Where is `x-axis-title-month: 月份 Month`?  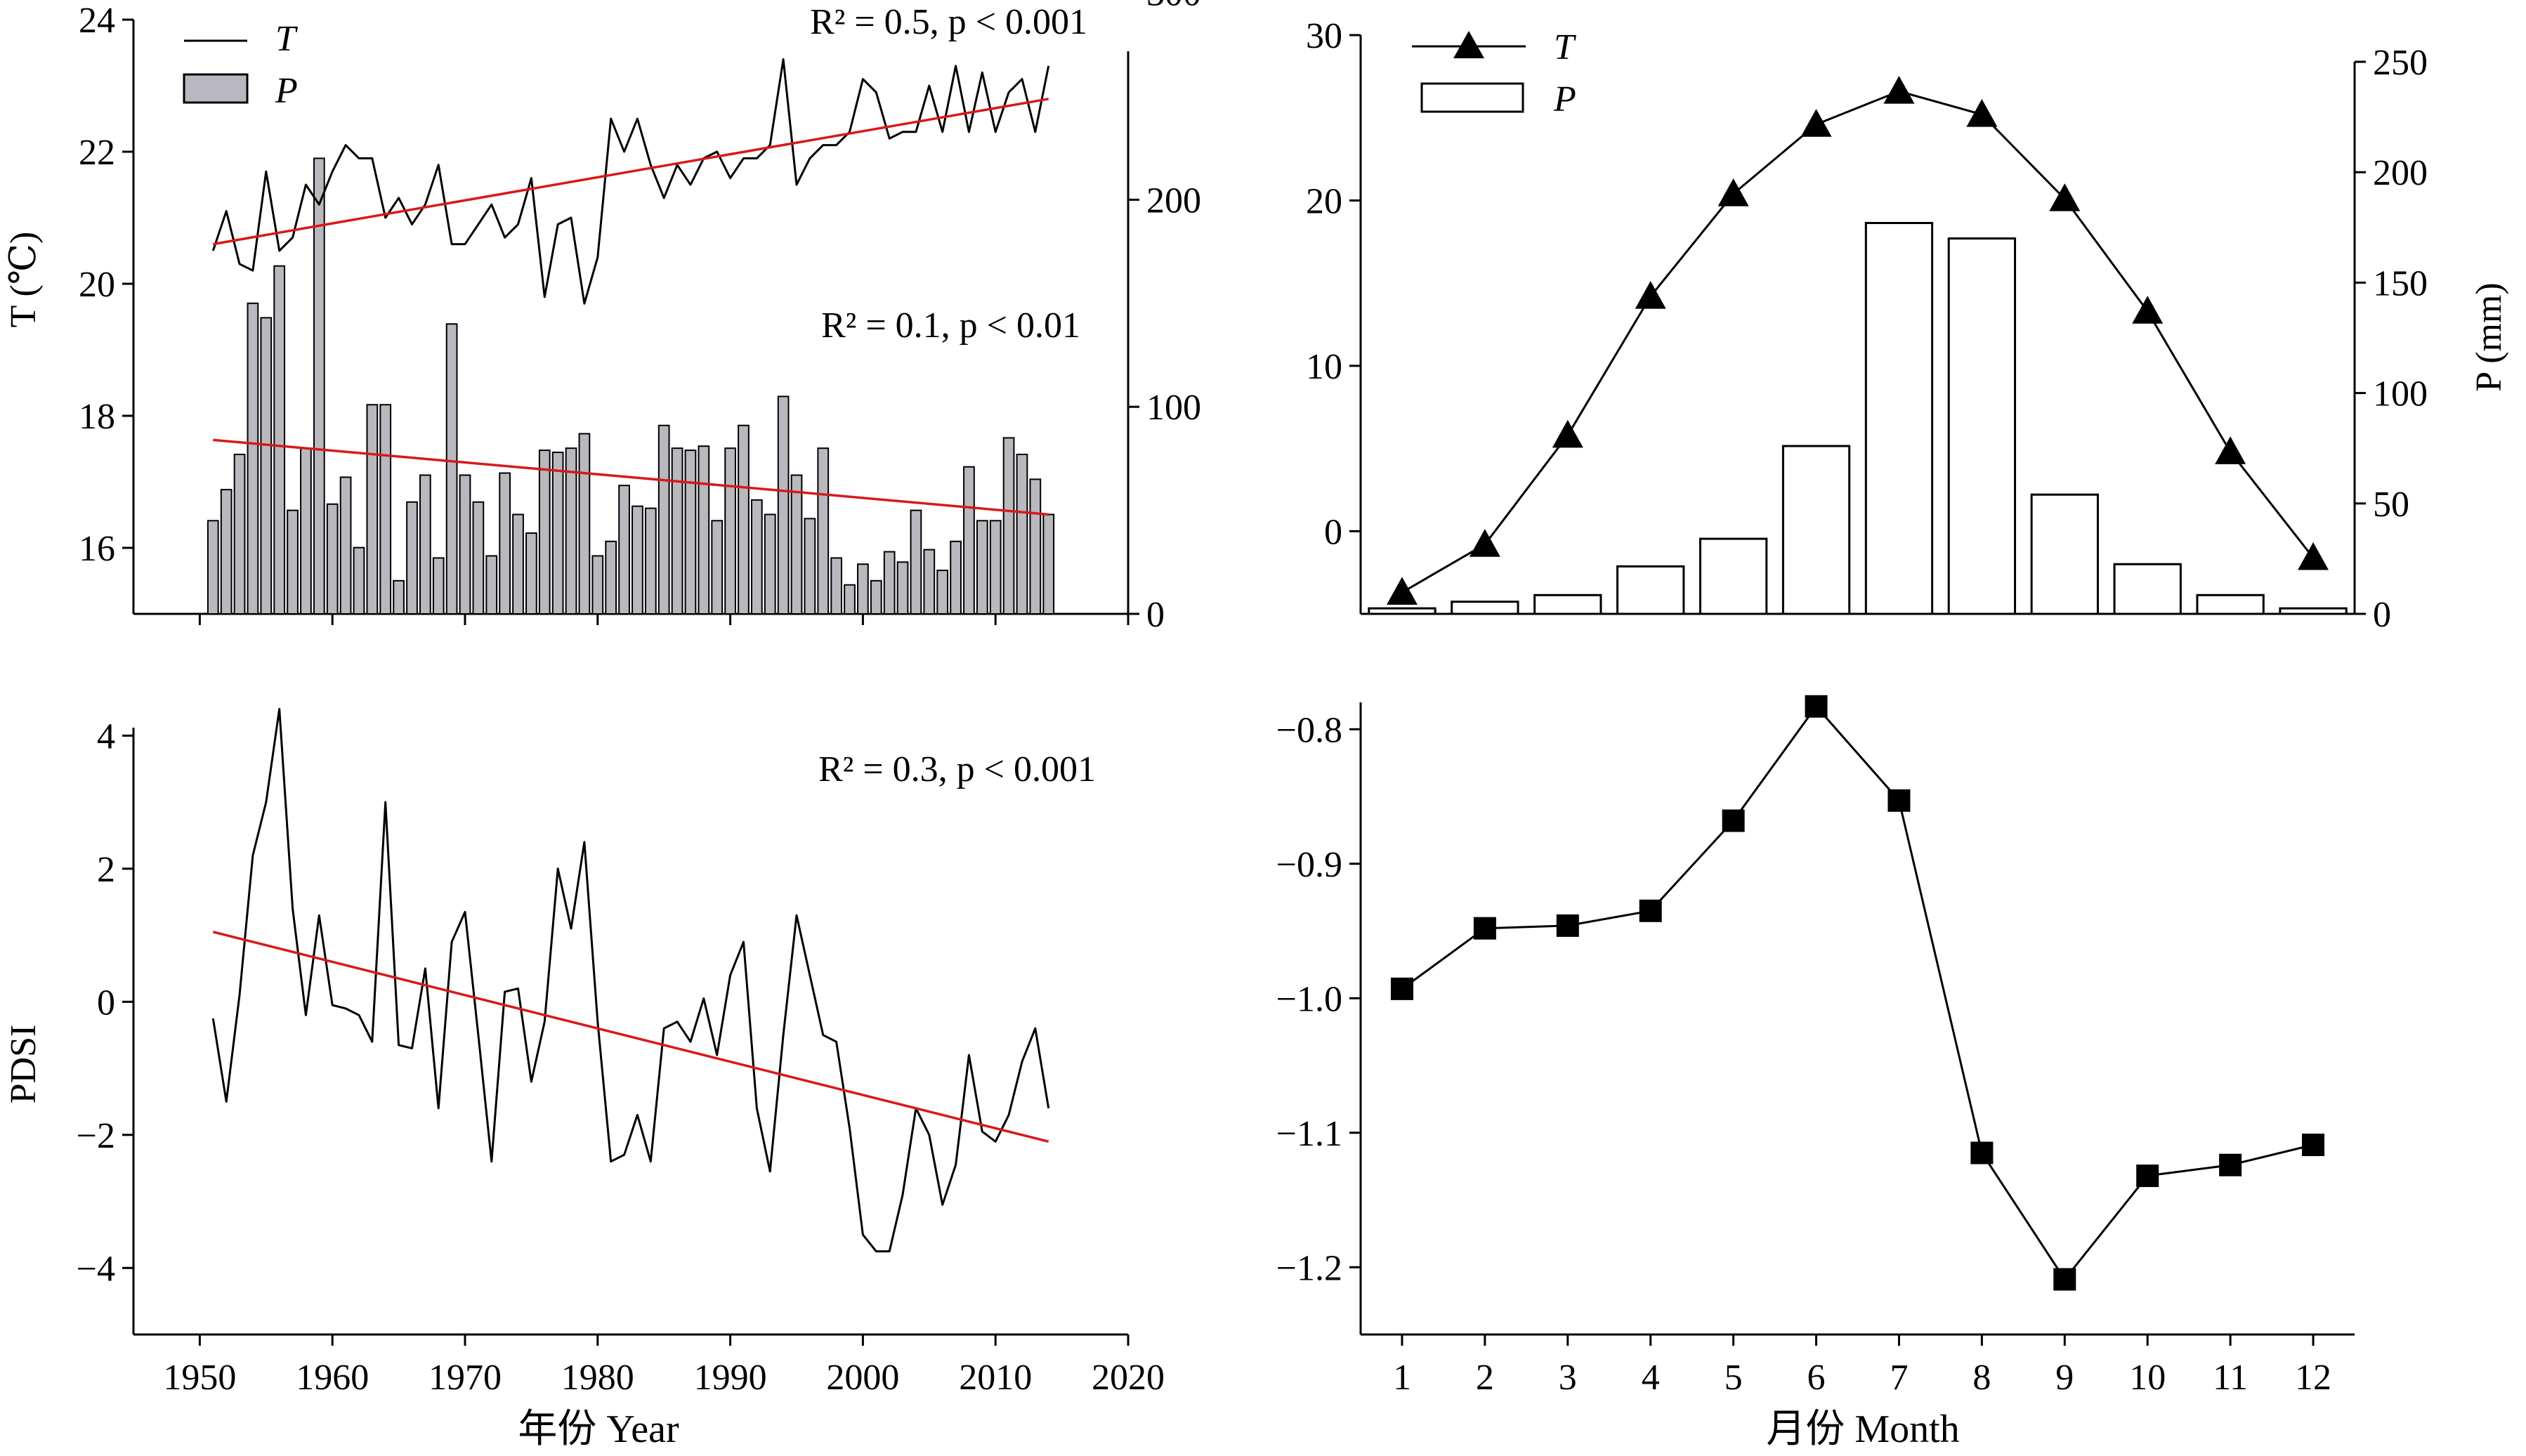
x-axis-title-month: 月份 Month is located at coordinates (1862, 1430).